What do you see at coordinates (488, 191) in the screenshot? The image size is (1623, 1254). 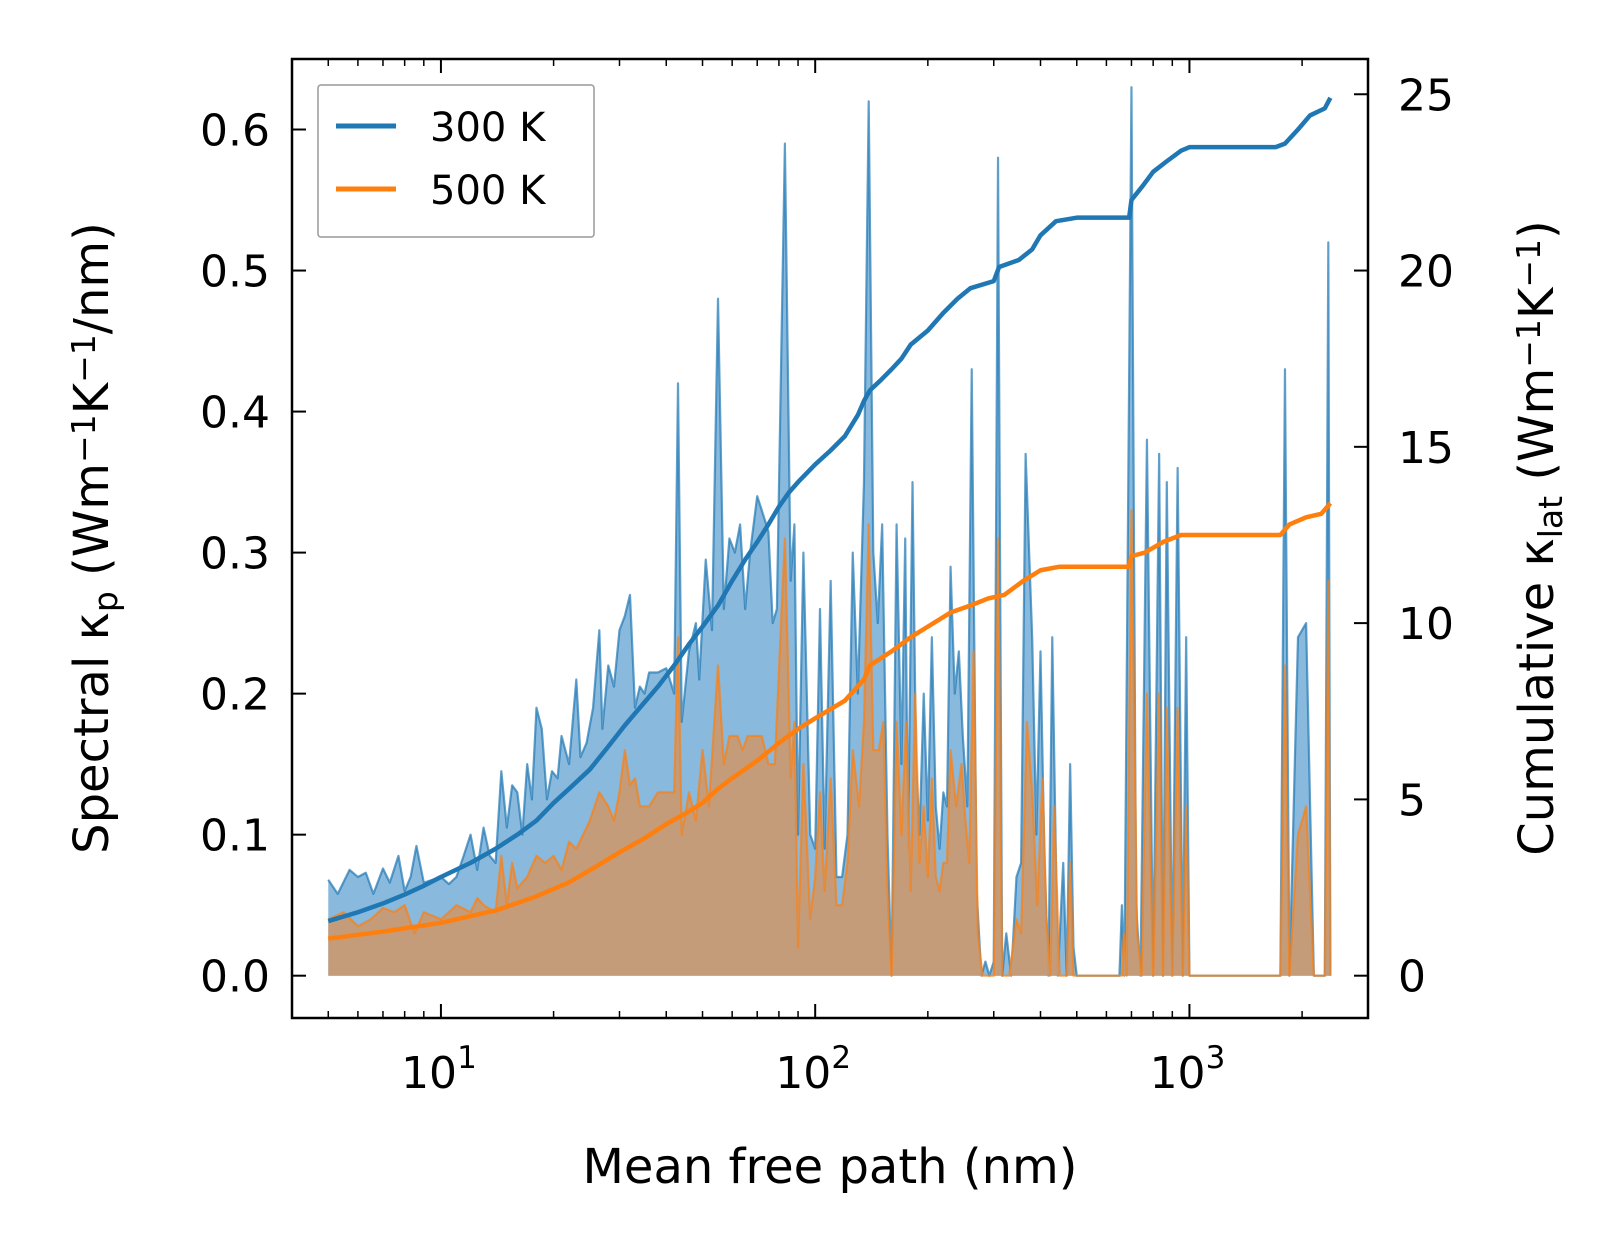 I see `legend-label-500k: 500 K` at bounding box center [488, 191].